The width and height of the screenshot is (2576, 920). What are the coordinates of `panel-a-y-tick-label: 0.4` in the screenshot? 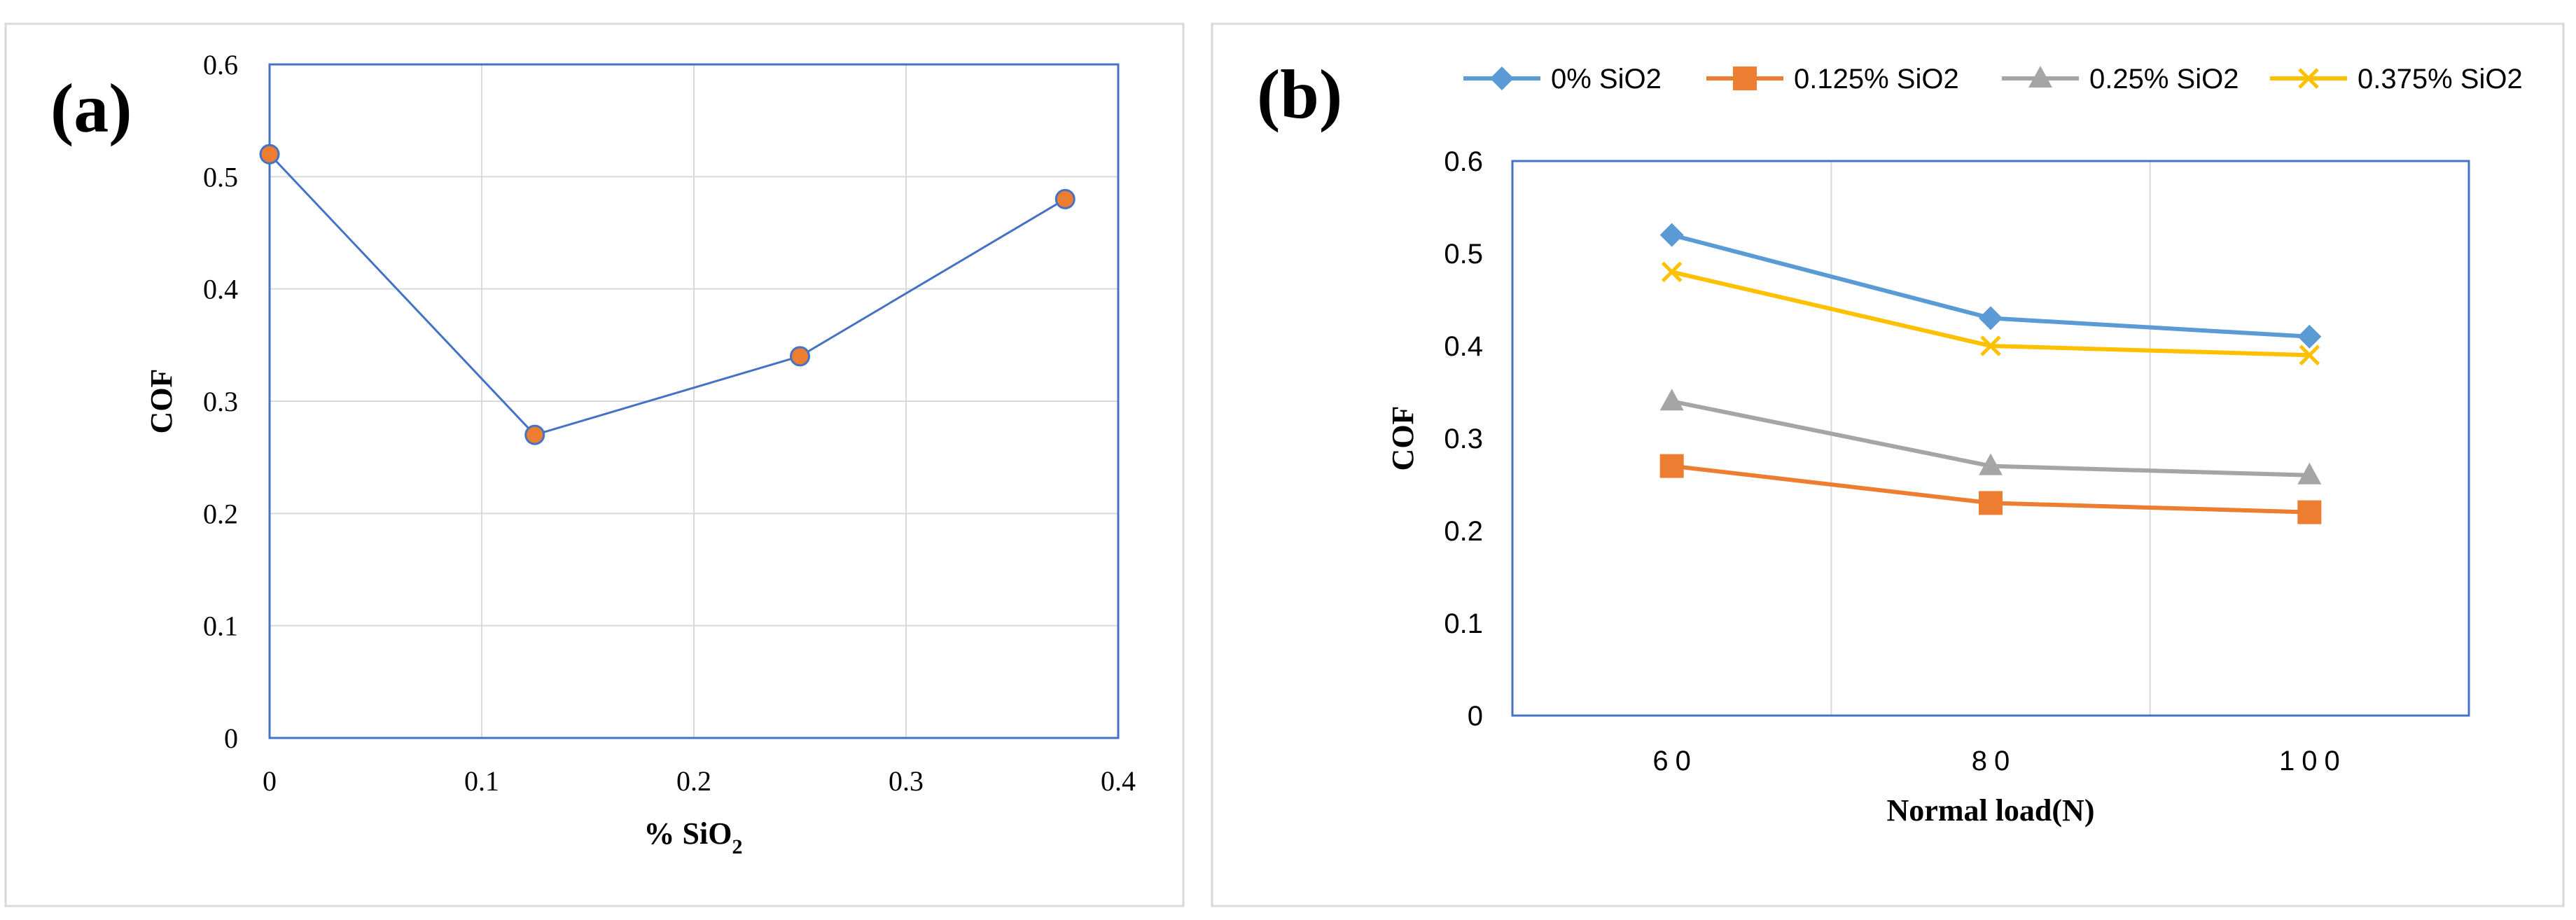 It's located at (220, 289).